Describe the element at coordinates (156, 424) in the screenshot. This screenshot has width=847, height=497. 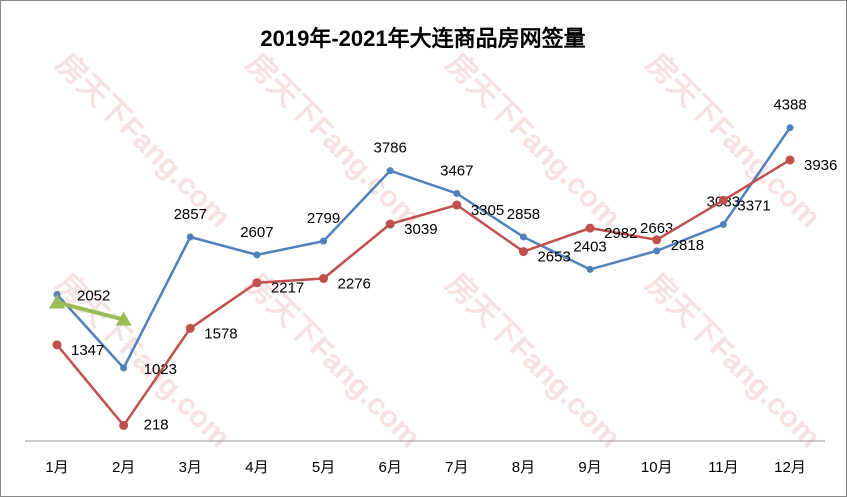
I see `data-label: 218` at that location.